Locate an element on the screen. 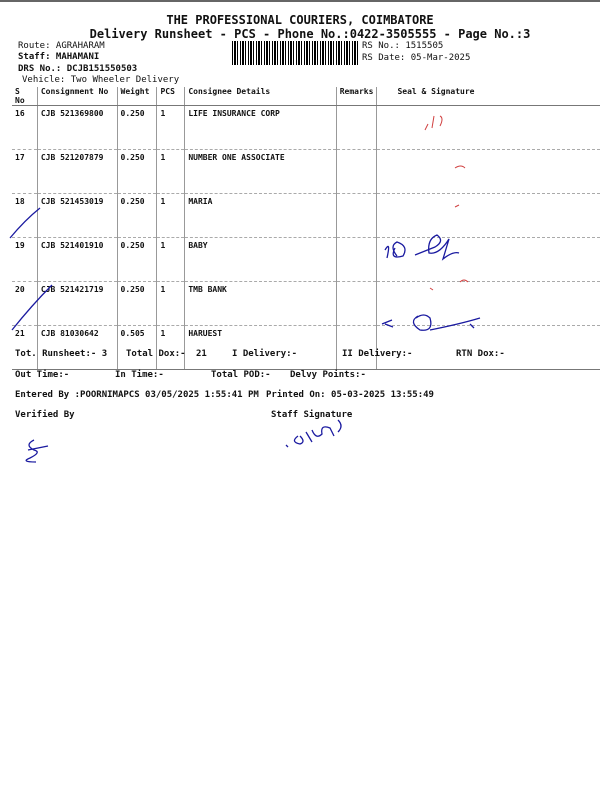  verified-by: Verified By is located at coordinates (45, 415).